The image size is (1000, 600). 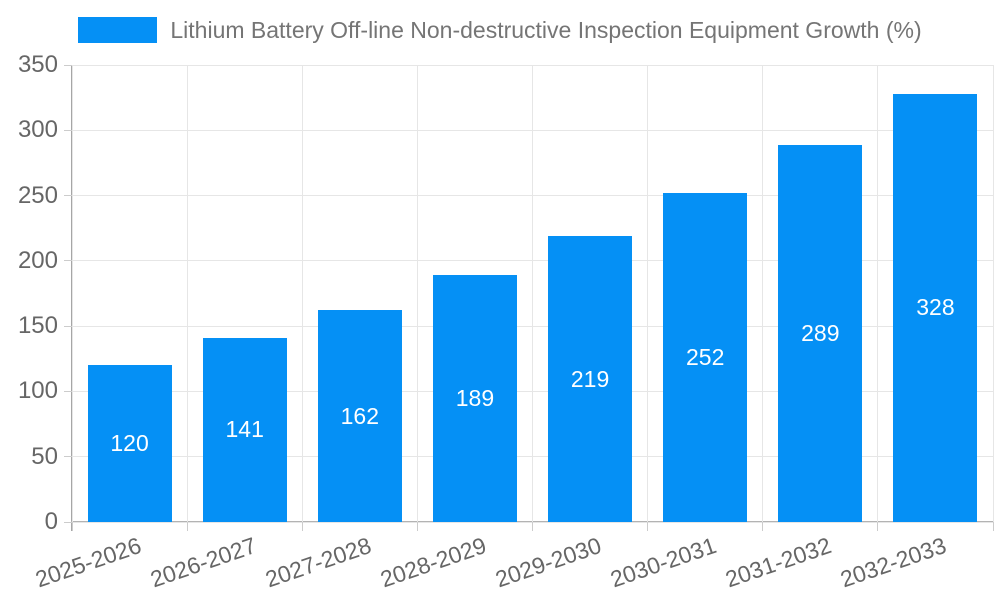 I want to click on x-tick-label: 2027-2028, so click(x=318, y=562).